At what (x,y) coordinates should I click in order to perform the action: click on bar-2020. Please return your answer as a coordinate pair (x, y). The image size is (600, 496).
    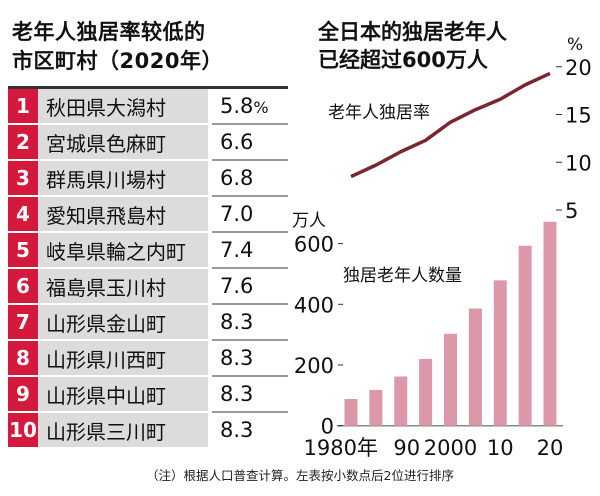
    Looking at the image, I should click on (550, 323).